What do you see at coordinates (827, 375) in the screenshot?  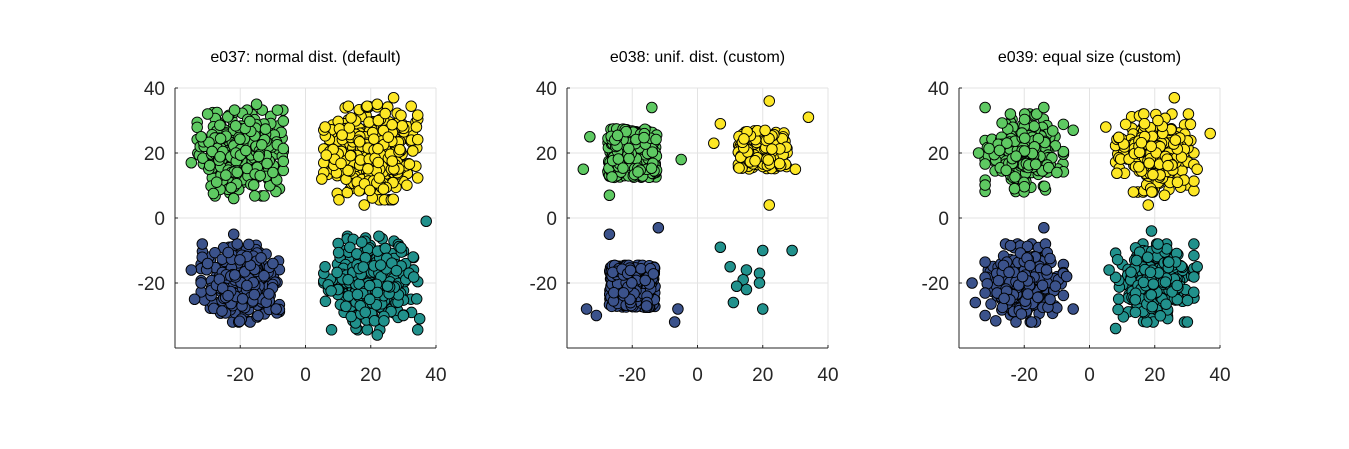 I see `x-tick-label: 40` at bounding box center [827, 375].